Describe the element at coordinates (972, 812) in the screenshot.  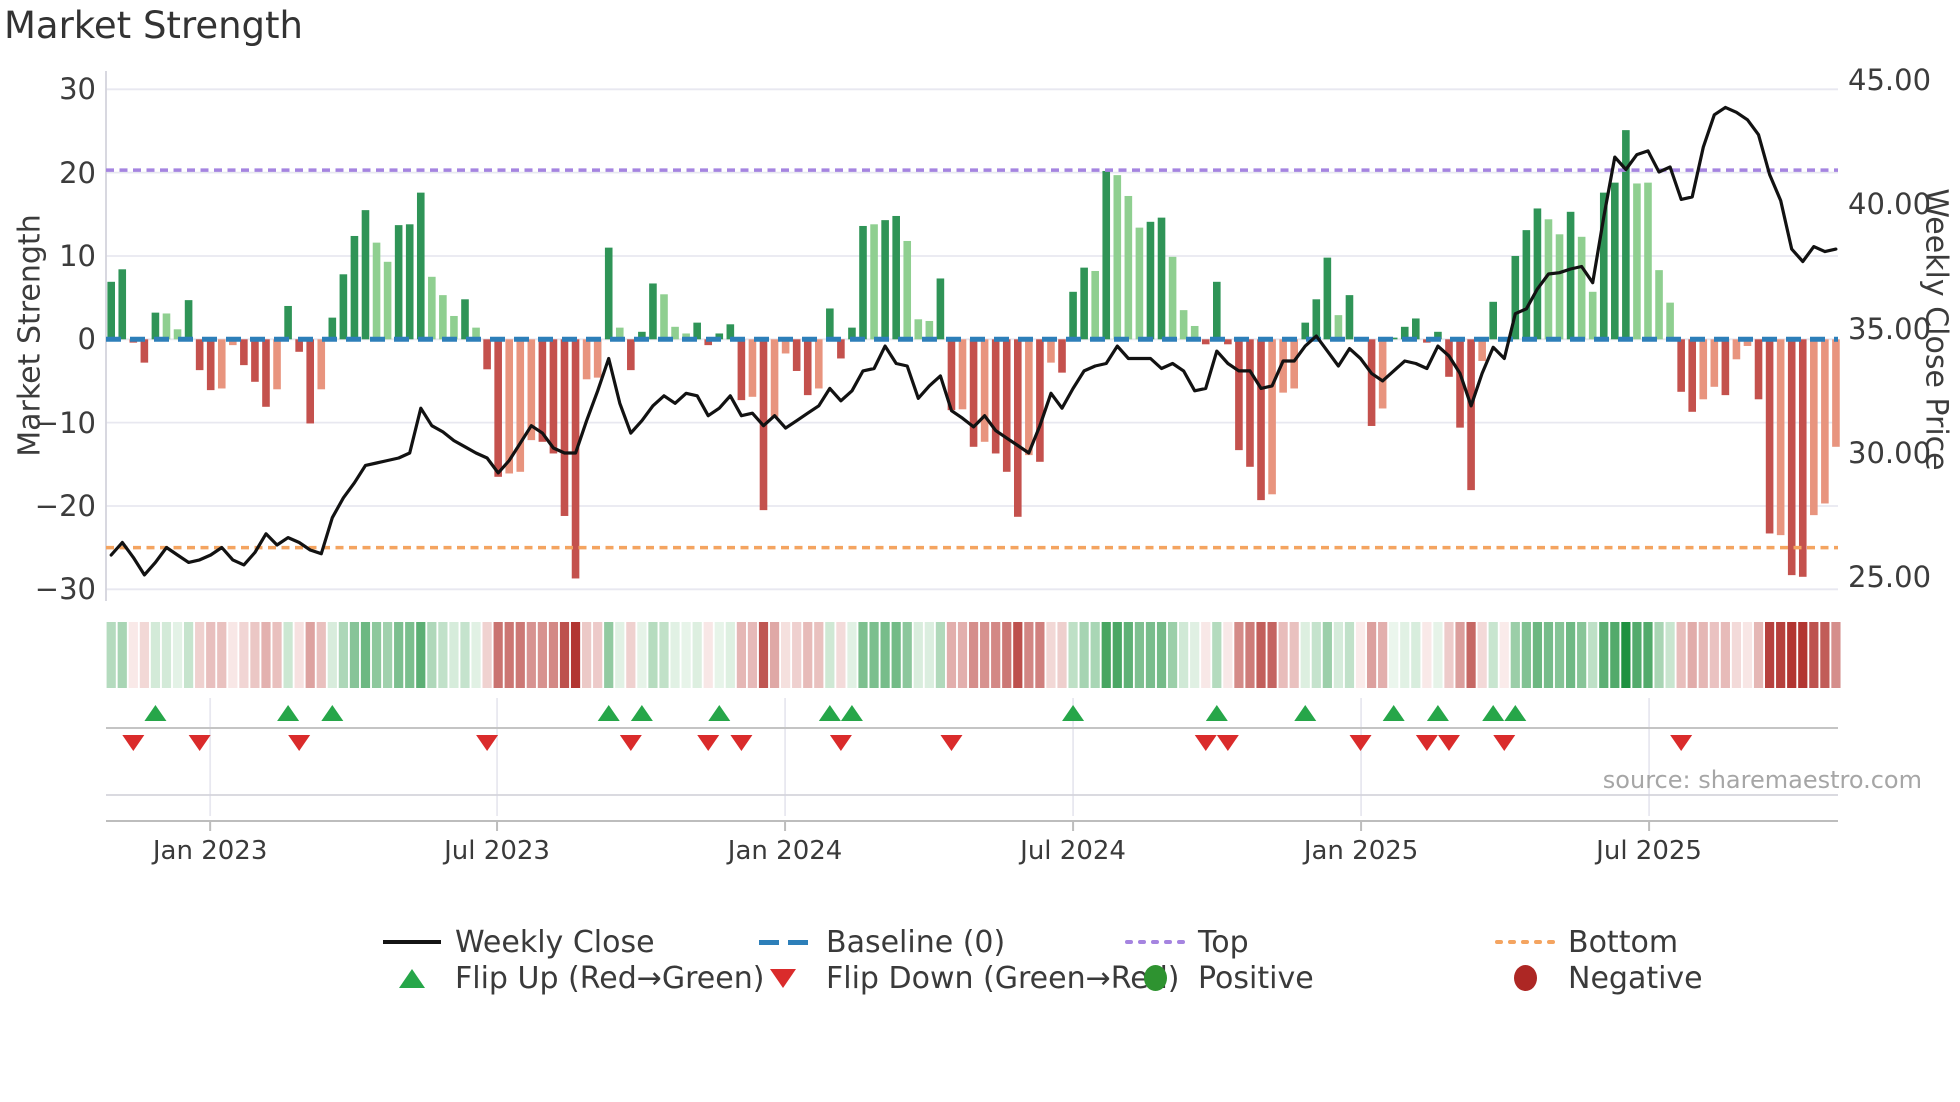
I see `axis-lines` at that location.